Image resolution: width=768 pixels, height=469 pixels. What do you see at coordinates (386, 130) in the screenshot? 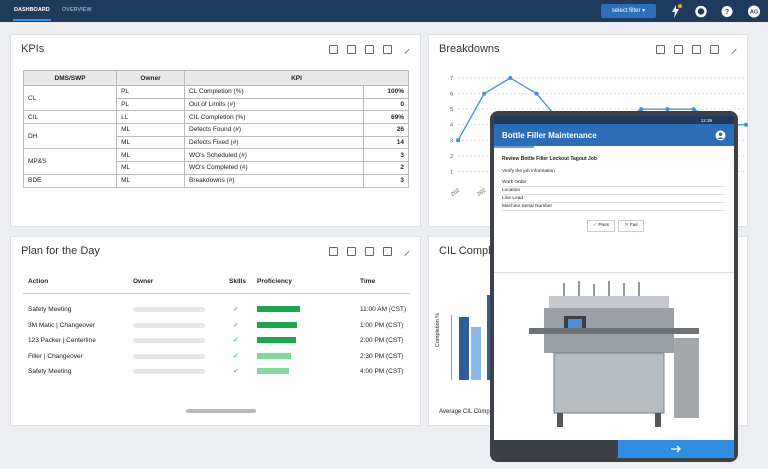
I see `value-cell: 26` at bounding box center [386, 130].